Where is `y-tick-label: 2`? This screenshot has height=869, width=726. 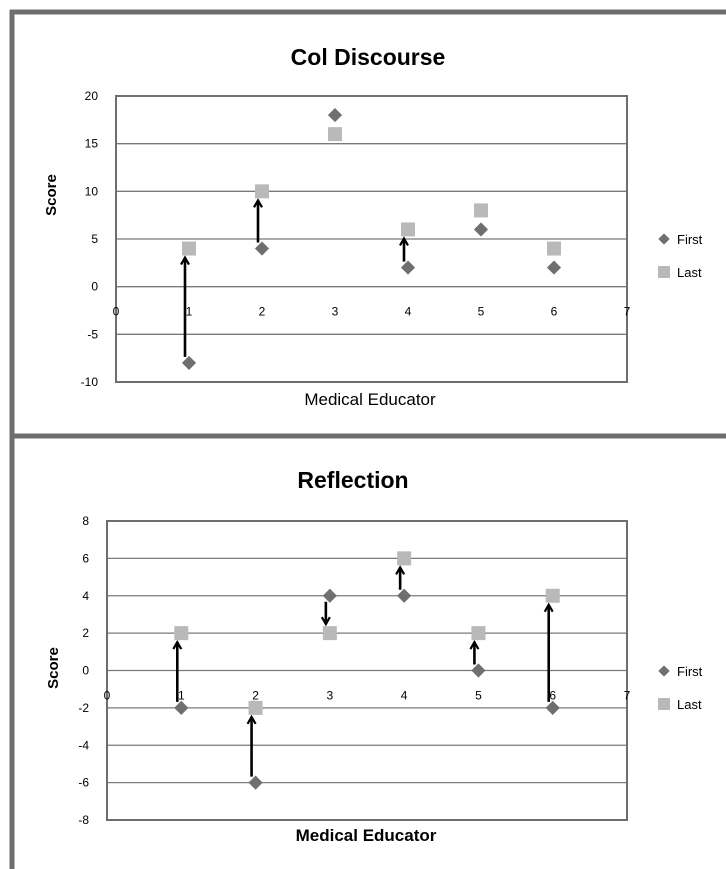
y-tick-label: 2 is located at coordinates (85, 633).